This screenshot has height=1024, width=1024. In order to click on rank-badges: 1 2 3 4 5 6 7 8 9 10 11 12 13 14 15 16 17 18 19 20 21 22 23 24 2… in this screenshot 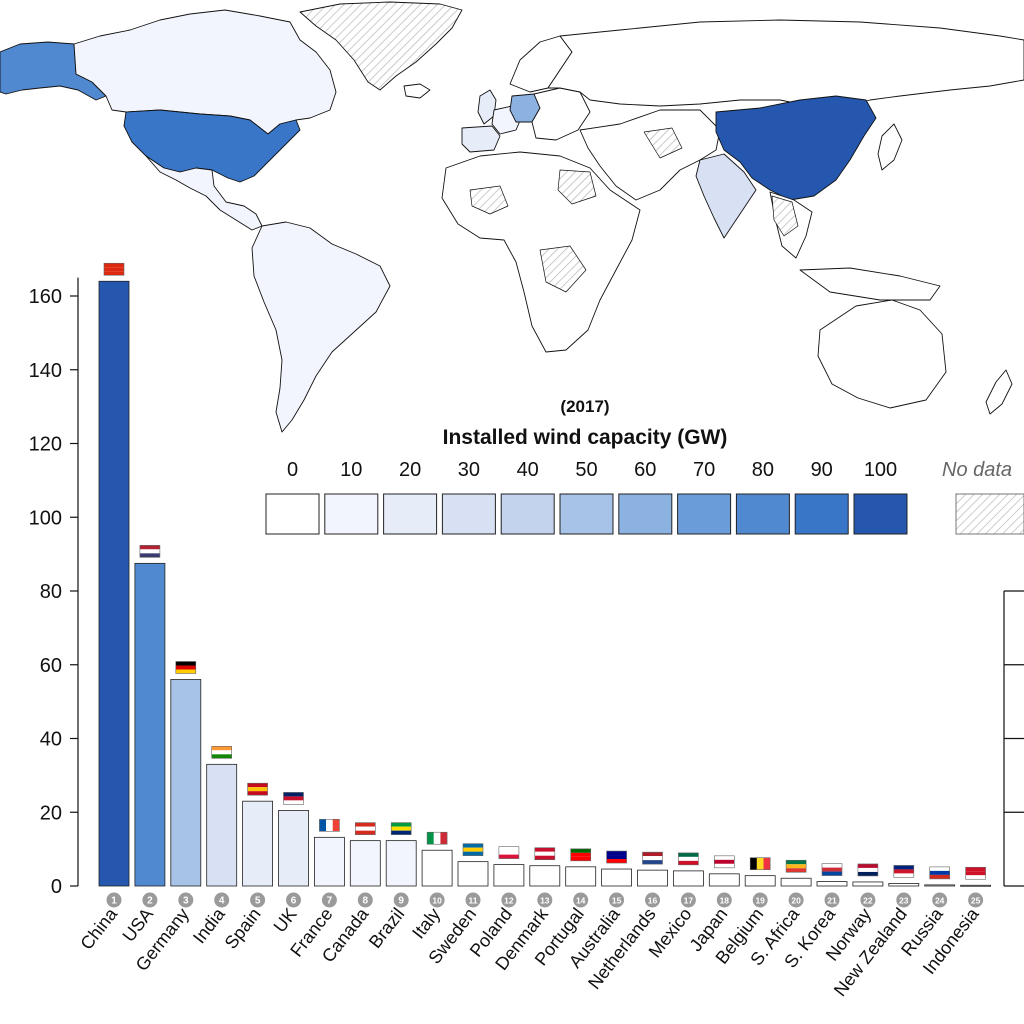, I will do `click(545, 900)`.